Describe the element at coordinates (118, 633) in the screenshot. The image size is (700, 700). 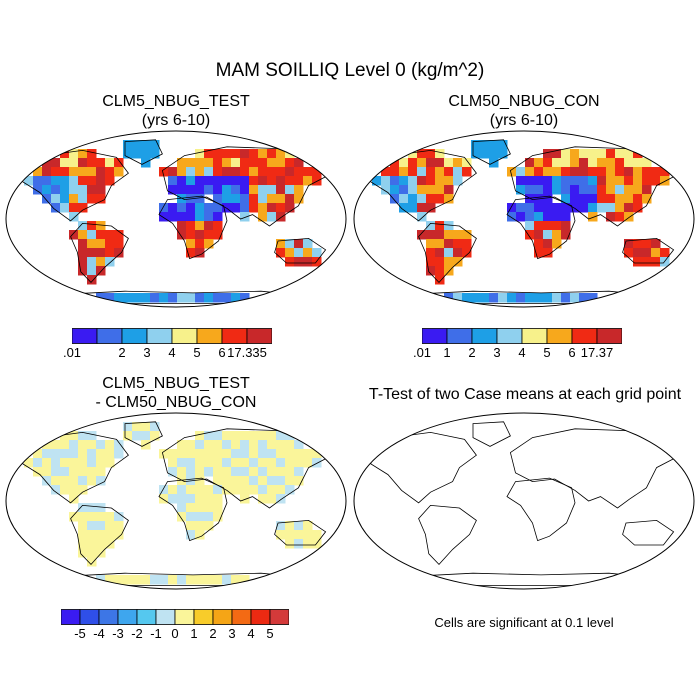
I see `colorbar-tick-label: -3` at that location.